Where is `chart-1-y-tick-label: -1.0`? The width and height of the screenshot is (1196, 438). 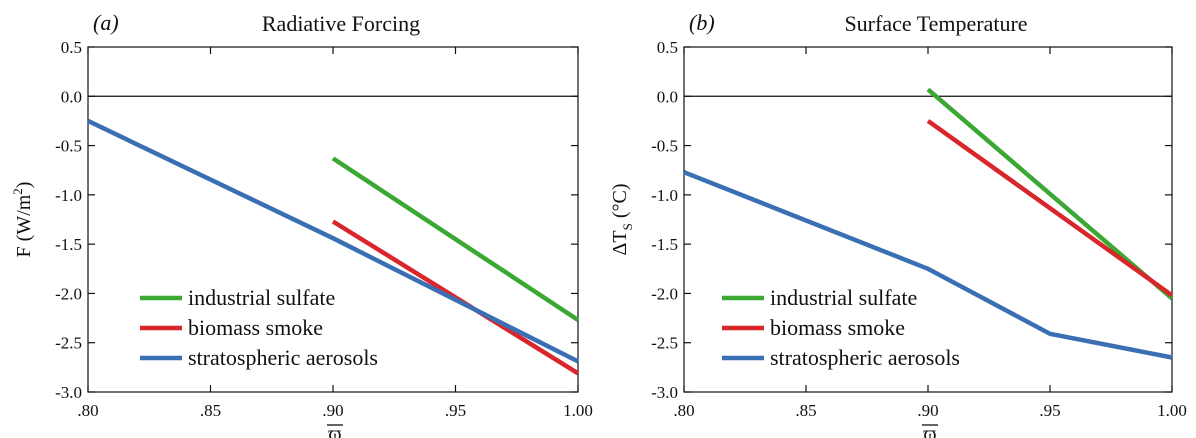 chart-1-y-tick-label: -1.0 is located at coordinates (664, 195).